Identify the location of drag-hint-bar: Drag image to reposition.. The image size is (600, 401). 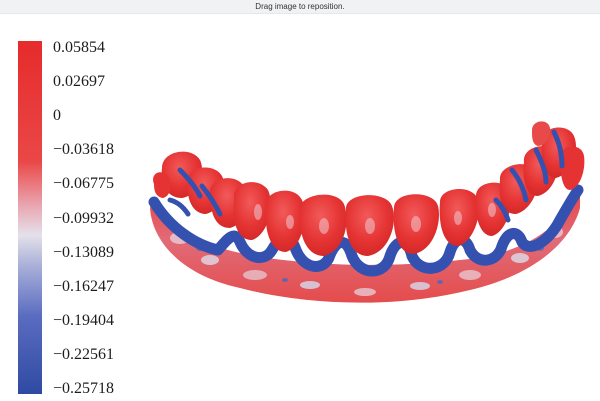
(300, 7).